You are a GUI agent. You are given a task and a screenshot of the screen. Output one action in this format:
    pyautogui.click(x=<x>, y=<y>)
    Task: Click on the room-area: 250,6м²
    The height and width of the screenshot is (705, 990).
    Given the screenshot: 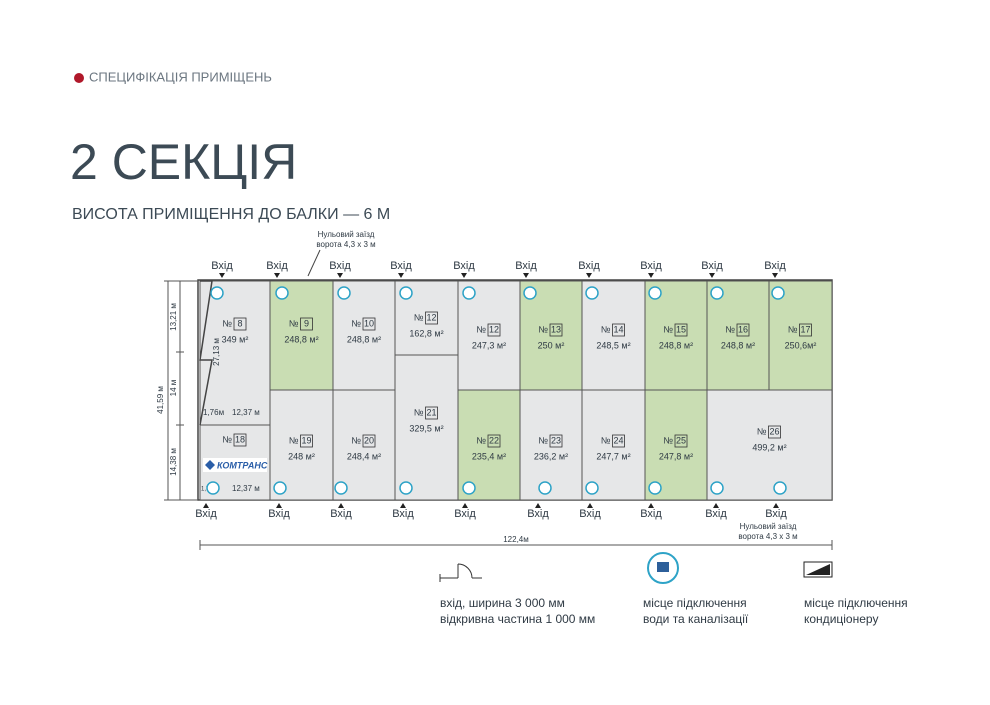 What is the action you would take?
    pyautogui.click(x=801, y=345)
    